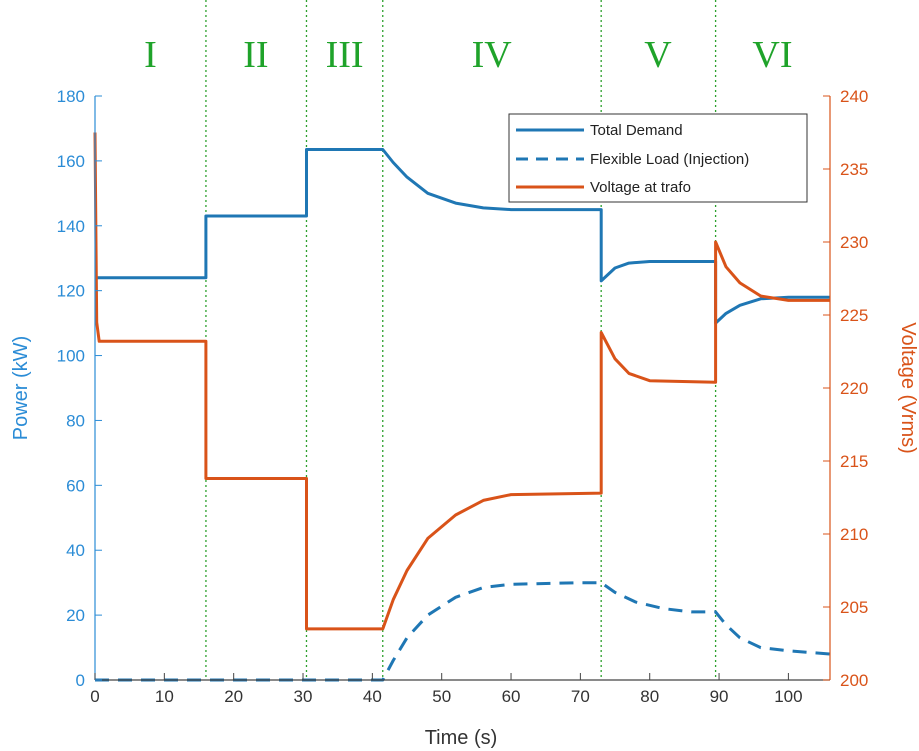 The width and height of the screenshot is (919, 751). I want to click on left-y-tick-label-7: 140, so click(71, 226).